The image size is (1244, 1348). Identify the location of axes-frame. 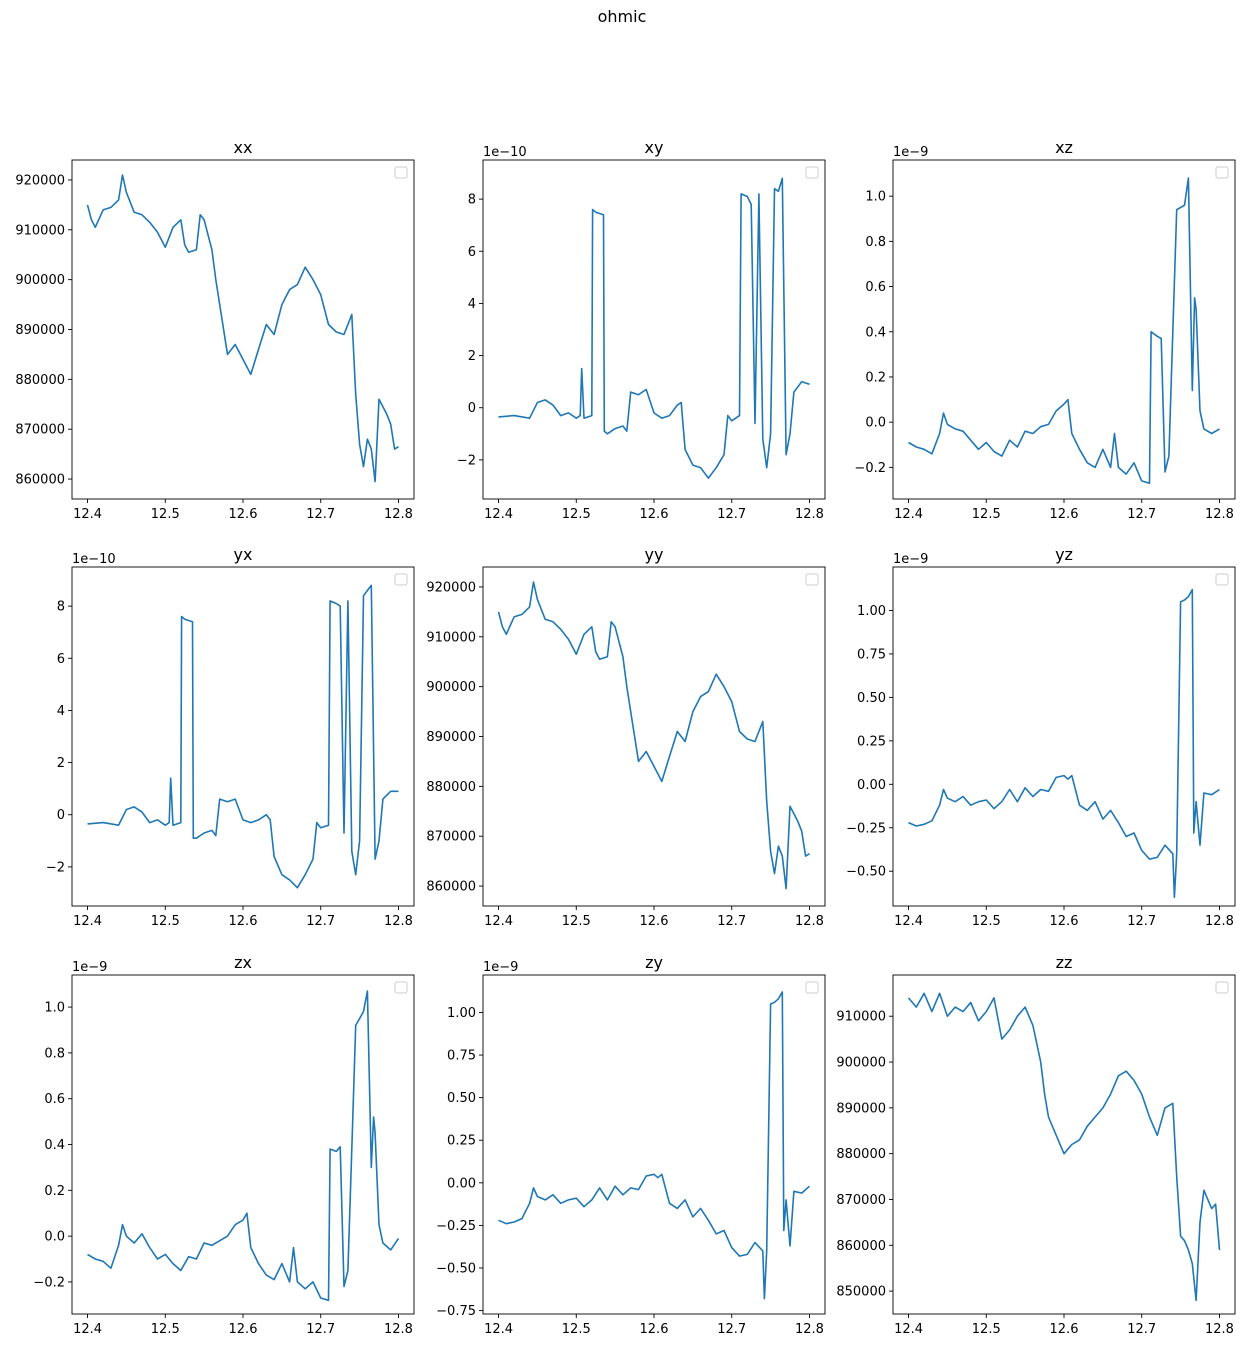
(1064, 1144).